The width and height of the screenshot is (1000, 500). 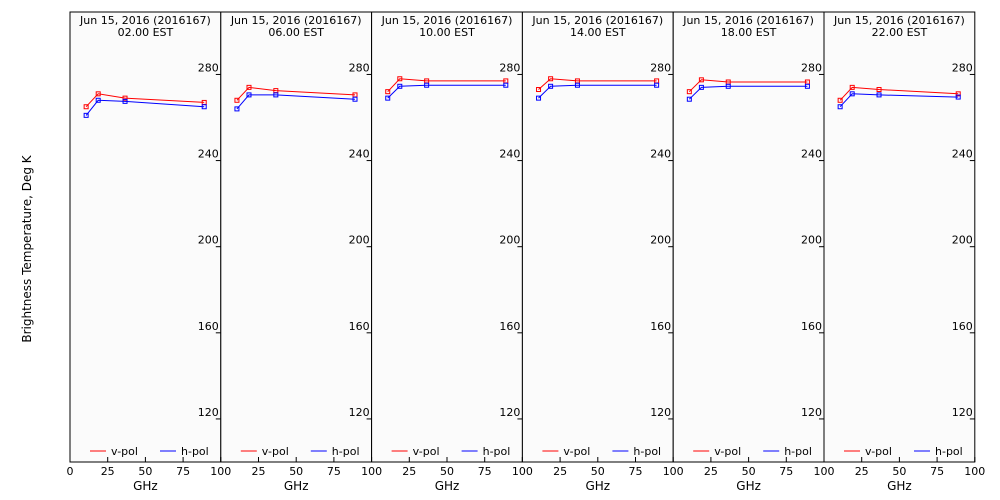 What do you see at coordinates (900, 32) in the screenshot?
I see `panel-time: 22.00 EST` at bounding box center [900, 32].